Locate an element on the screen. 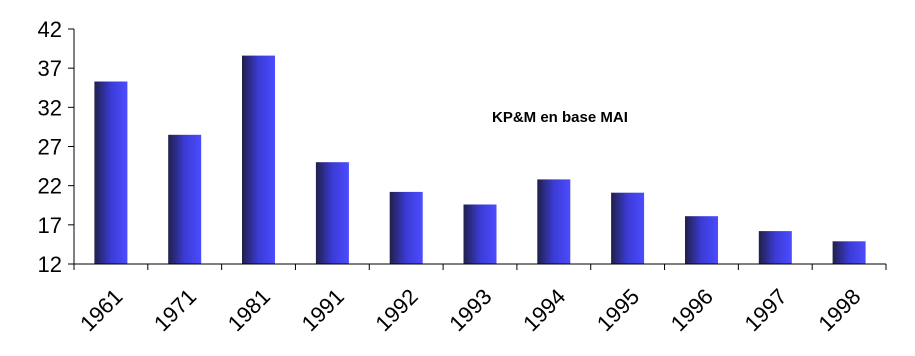 The height and width of the screenshot is (356, 915). bar-1998 is located at coordinates (849, 252).